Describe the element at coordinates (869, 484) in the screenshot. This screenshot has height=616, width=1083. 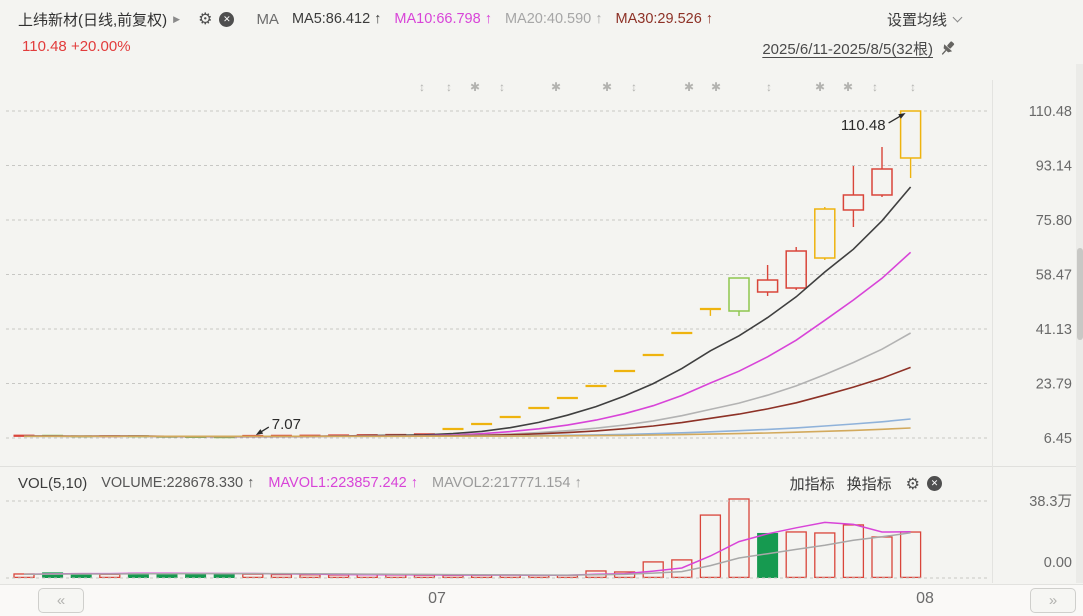
I see `switch-indicator-button: 换指标` at that location.